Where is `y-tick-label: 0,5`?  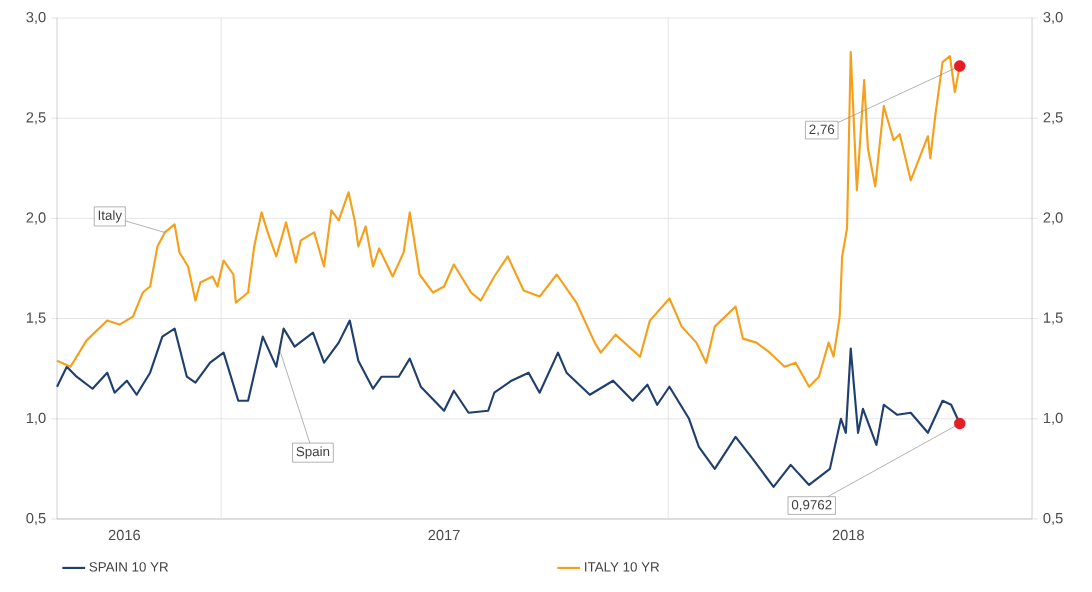
y-tick-label: 0,5 is located at coordinates (36, 519).